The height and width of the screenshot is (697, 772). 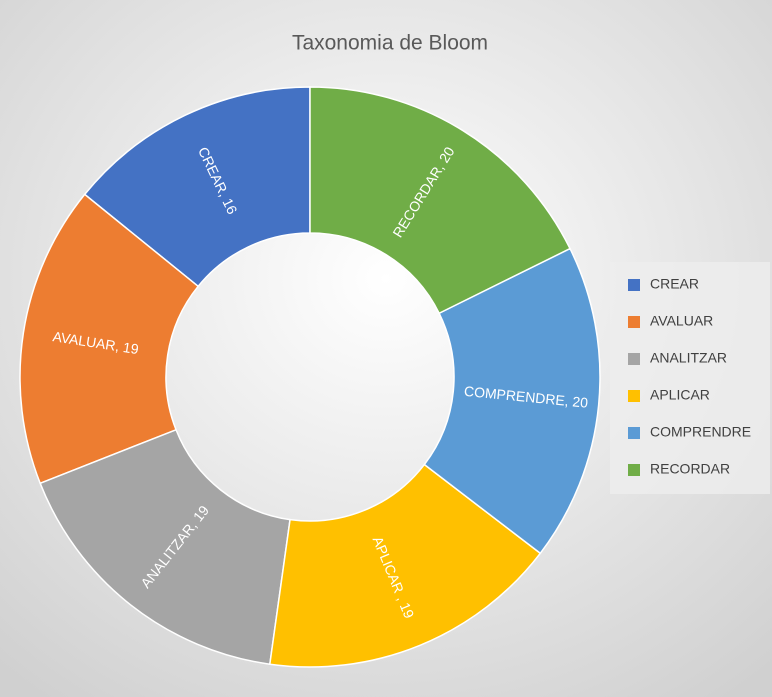 I want to click on legend-label: CREAR, so click(x=674, y=284).